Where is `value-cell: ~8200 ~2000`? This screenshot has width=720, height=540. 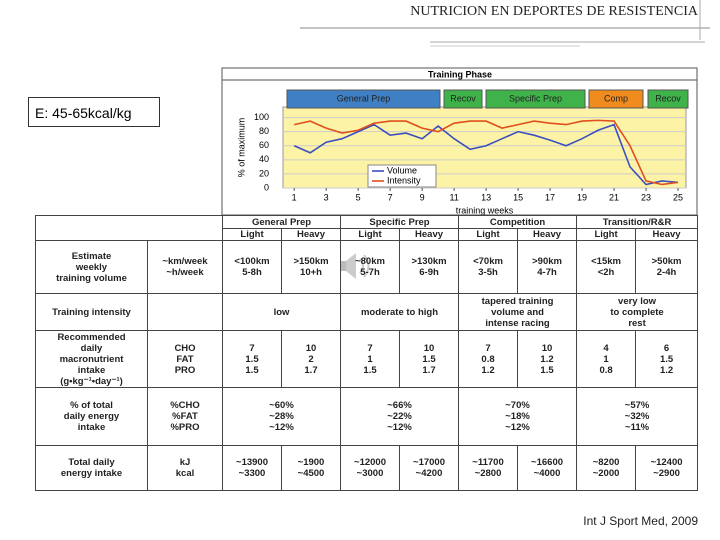
value-cell: ~8200 ~2000 is located at coordinates (606, 468).